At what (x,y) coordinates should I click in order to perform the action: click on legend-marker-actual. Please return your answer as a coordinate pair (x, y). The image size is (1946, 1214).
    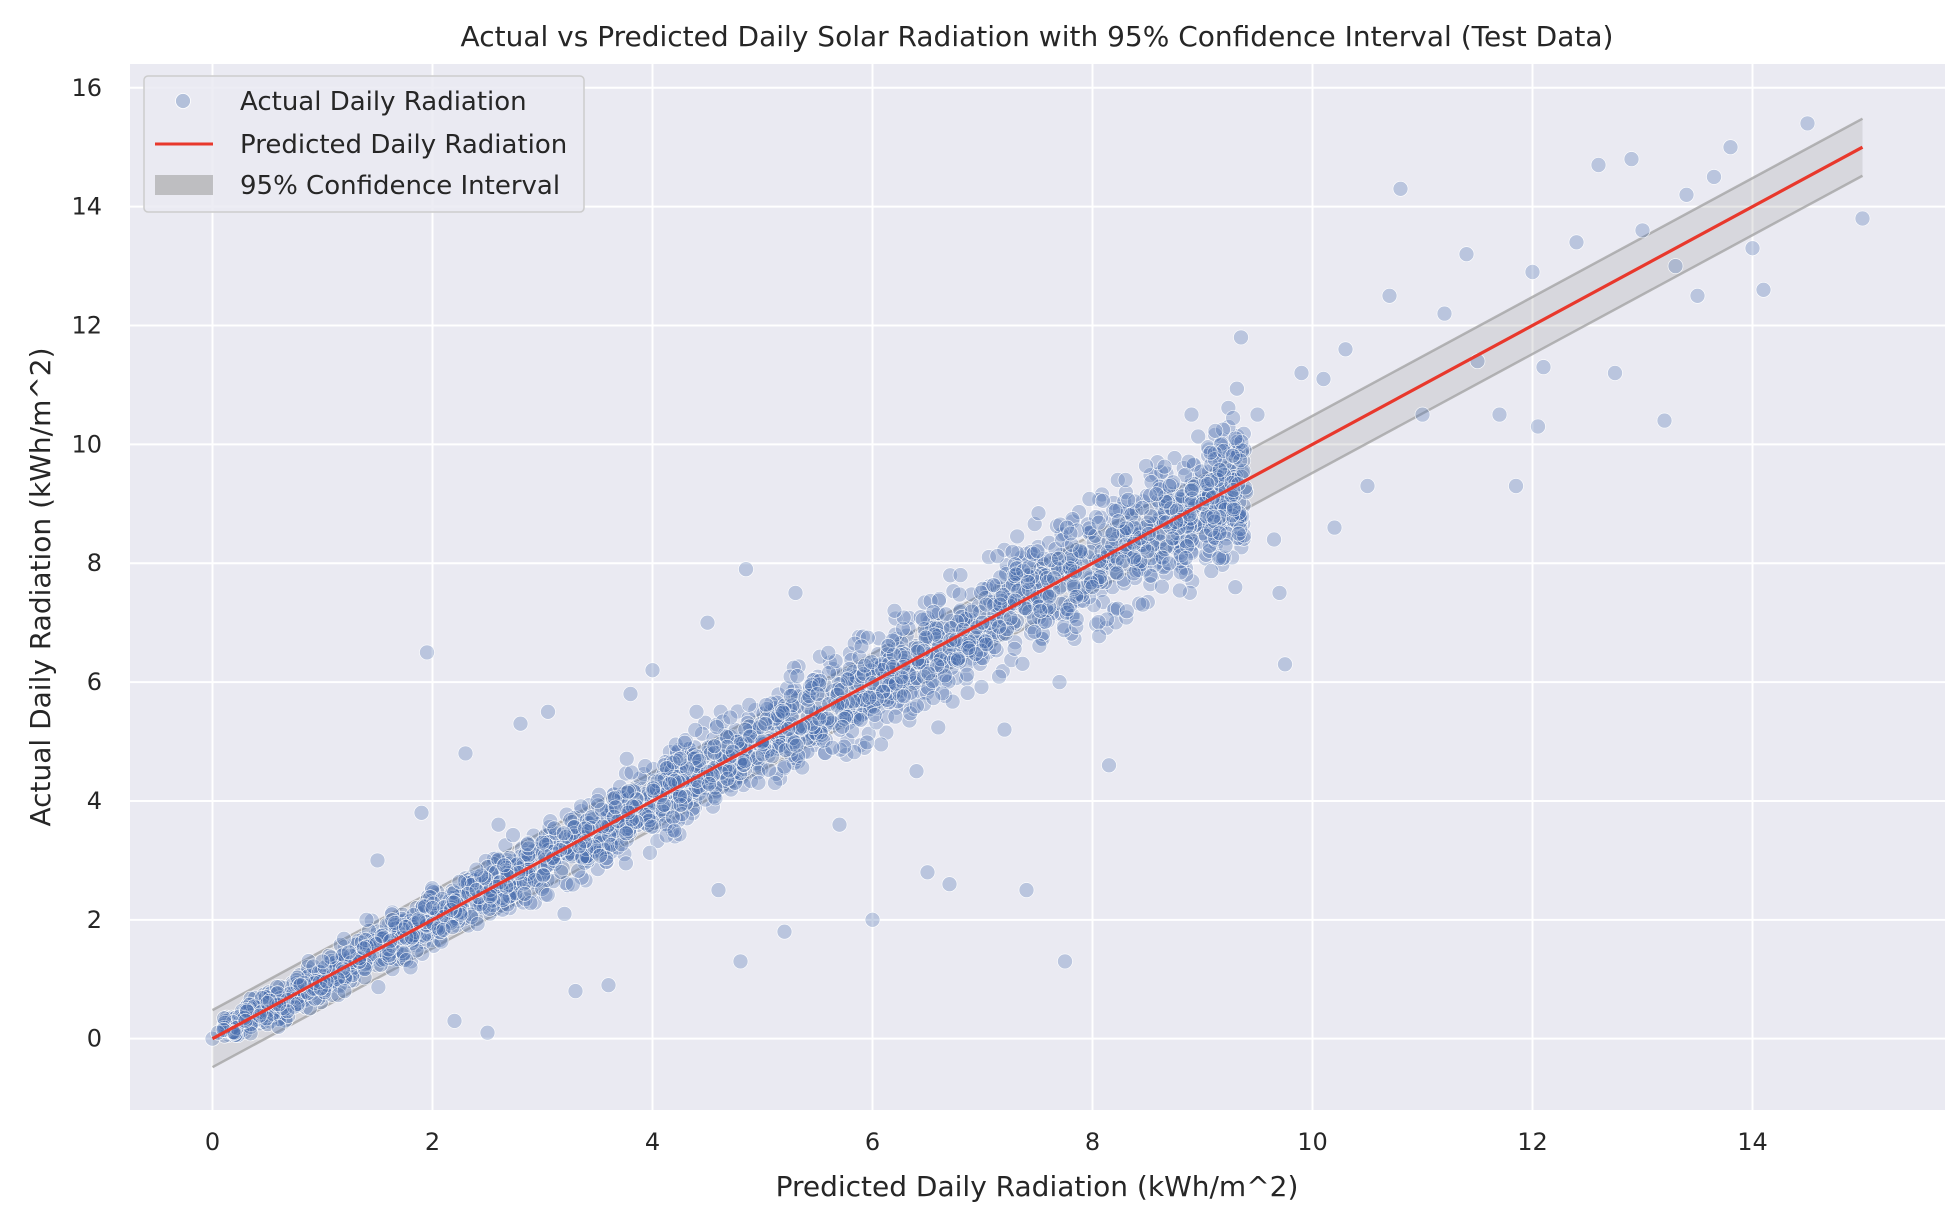
    Looking at the image, I should click on (183, 101).